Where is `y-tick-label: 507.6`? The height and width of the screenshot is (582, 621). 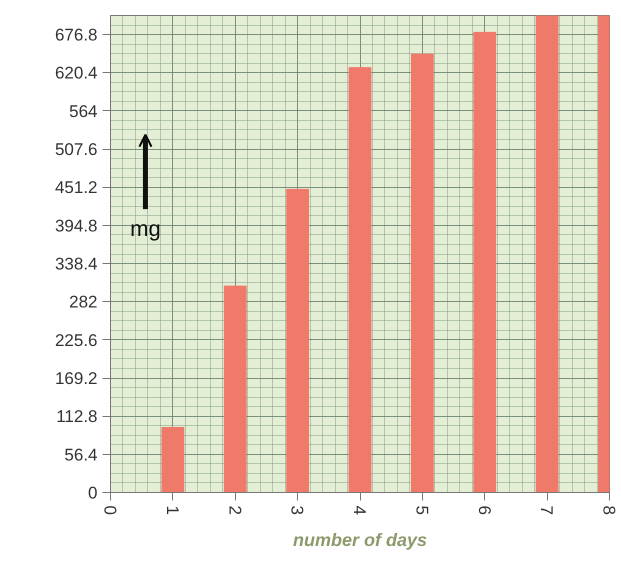 y-tick-label: 507.6 is located at coordinates (76, 150).